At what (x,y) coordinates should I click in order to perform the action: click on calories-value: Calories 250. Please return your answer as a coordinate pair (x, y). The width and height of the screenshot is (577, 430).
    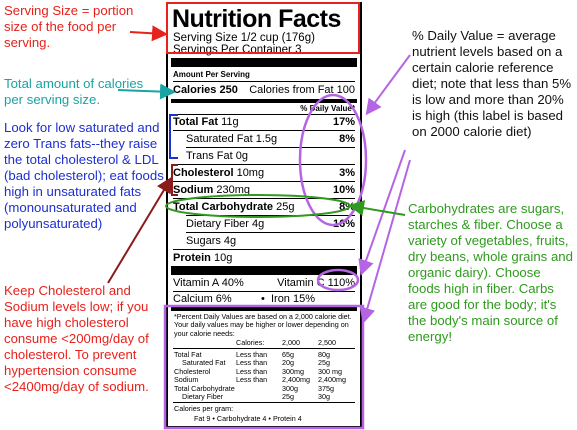
    Looking at the image, I should click on (205, 90).